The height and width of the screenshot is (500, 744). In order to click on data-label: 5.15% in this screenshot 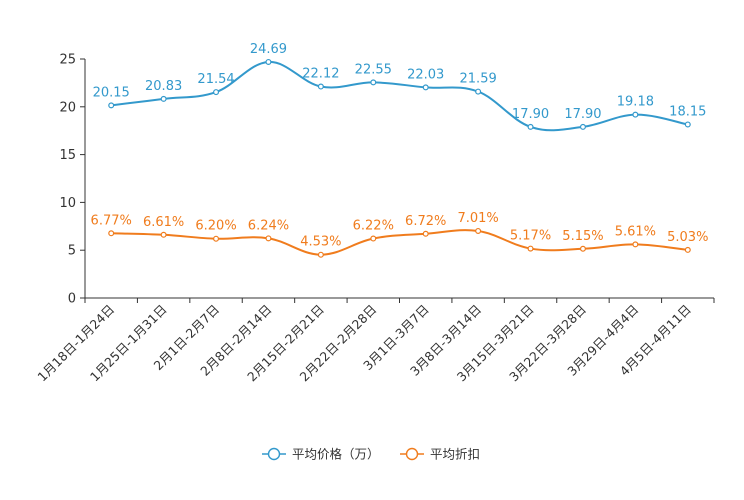, I will do `click(582, 236)`.